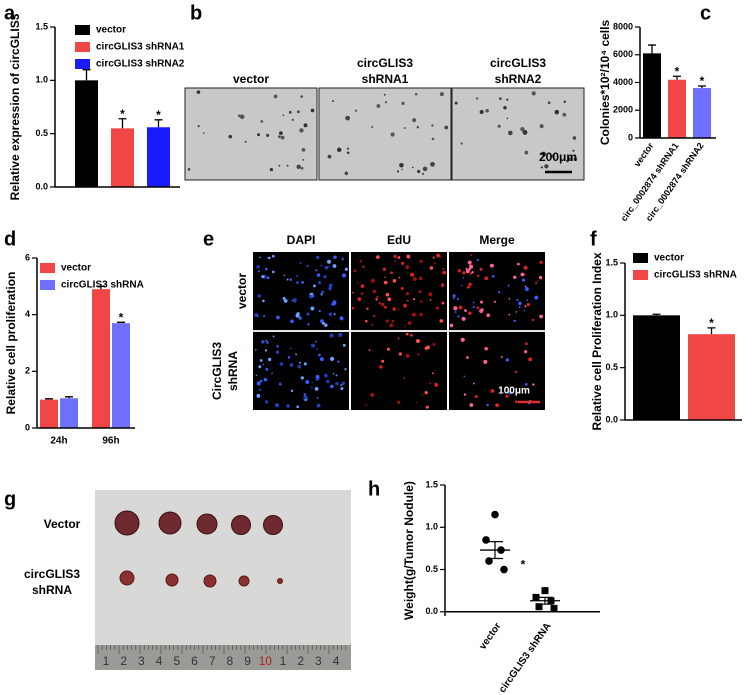 This screenshot has width=756, height=695. Describe the element at coordinates (399, 291) in the screenshot. I see `micrograph` at that location.